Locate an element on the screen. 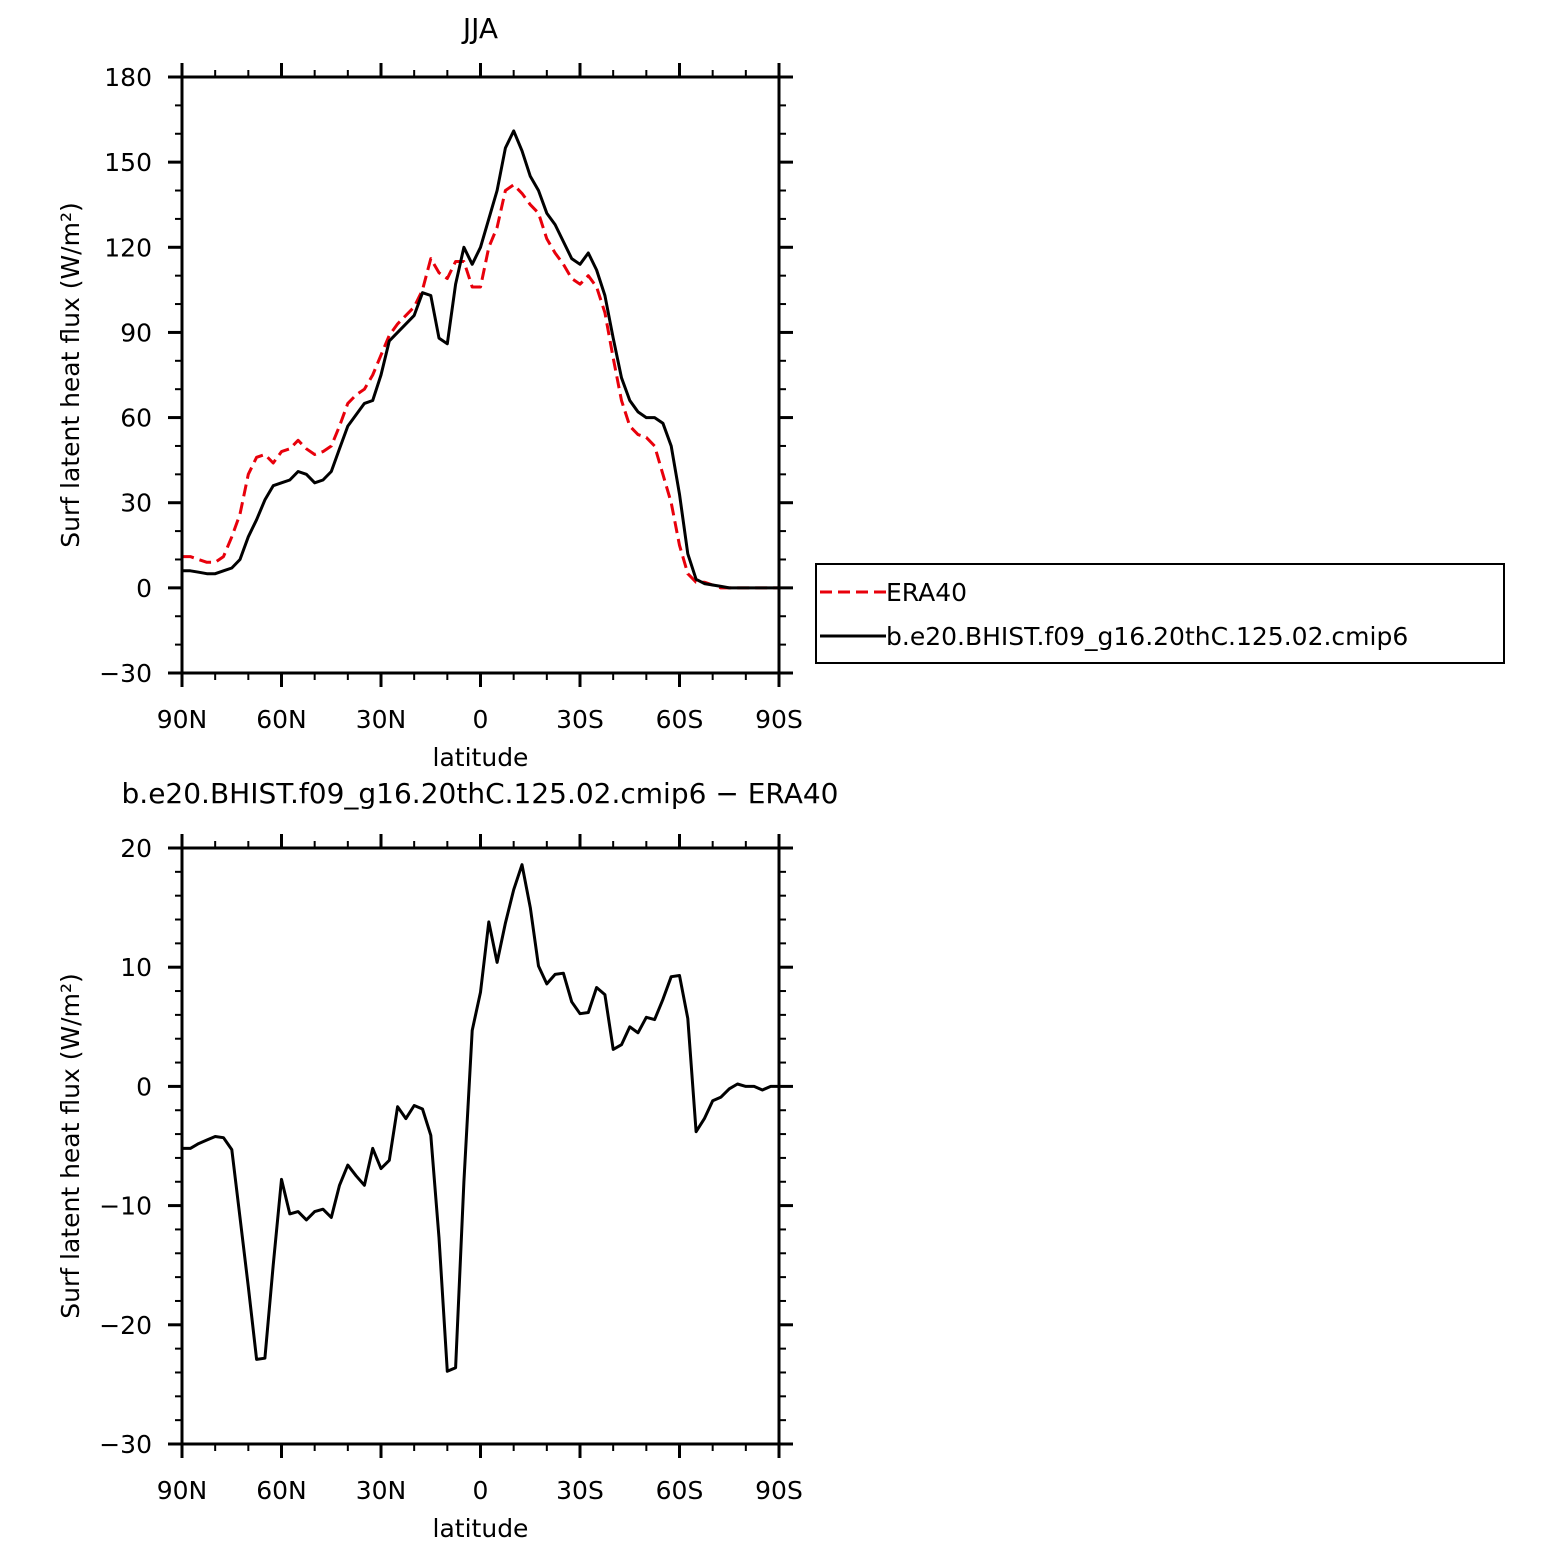 The image size is (1552, 1552). y-tick-label: 120 is located at coordinates (128, 247).